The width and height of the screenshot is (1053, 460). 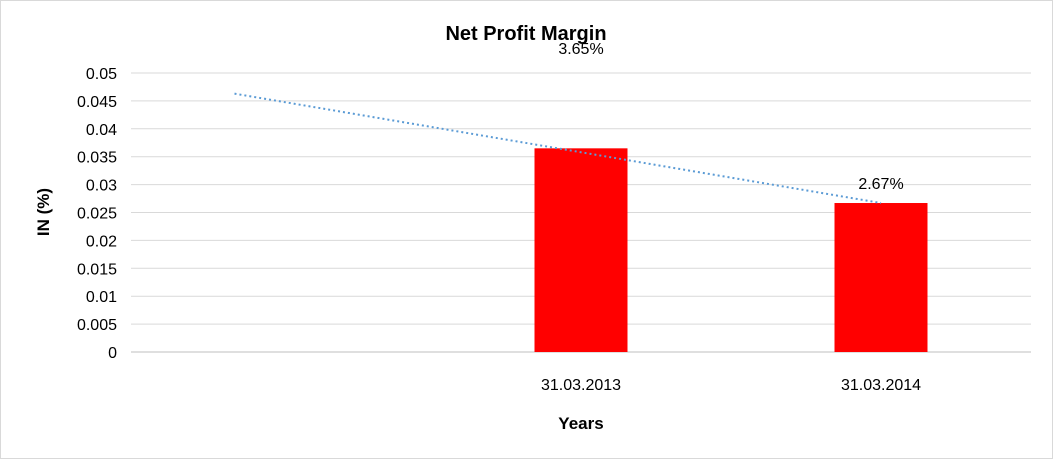 What do you see at coordinates (43, 212) in the screenshot?
I see `y-axis-title: IN (%)` at bounding box center [43, 212].